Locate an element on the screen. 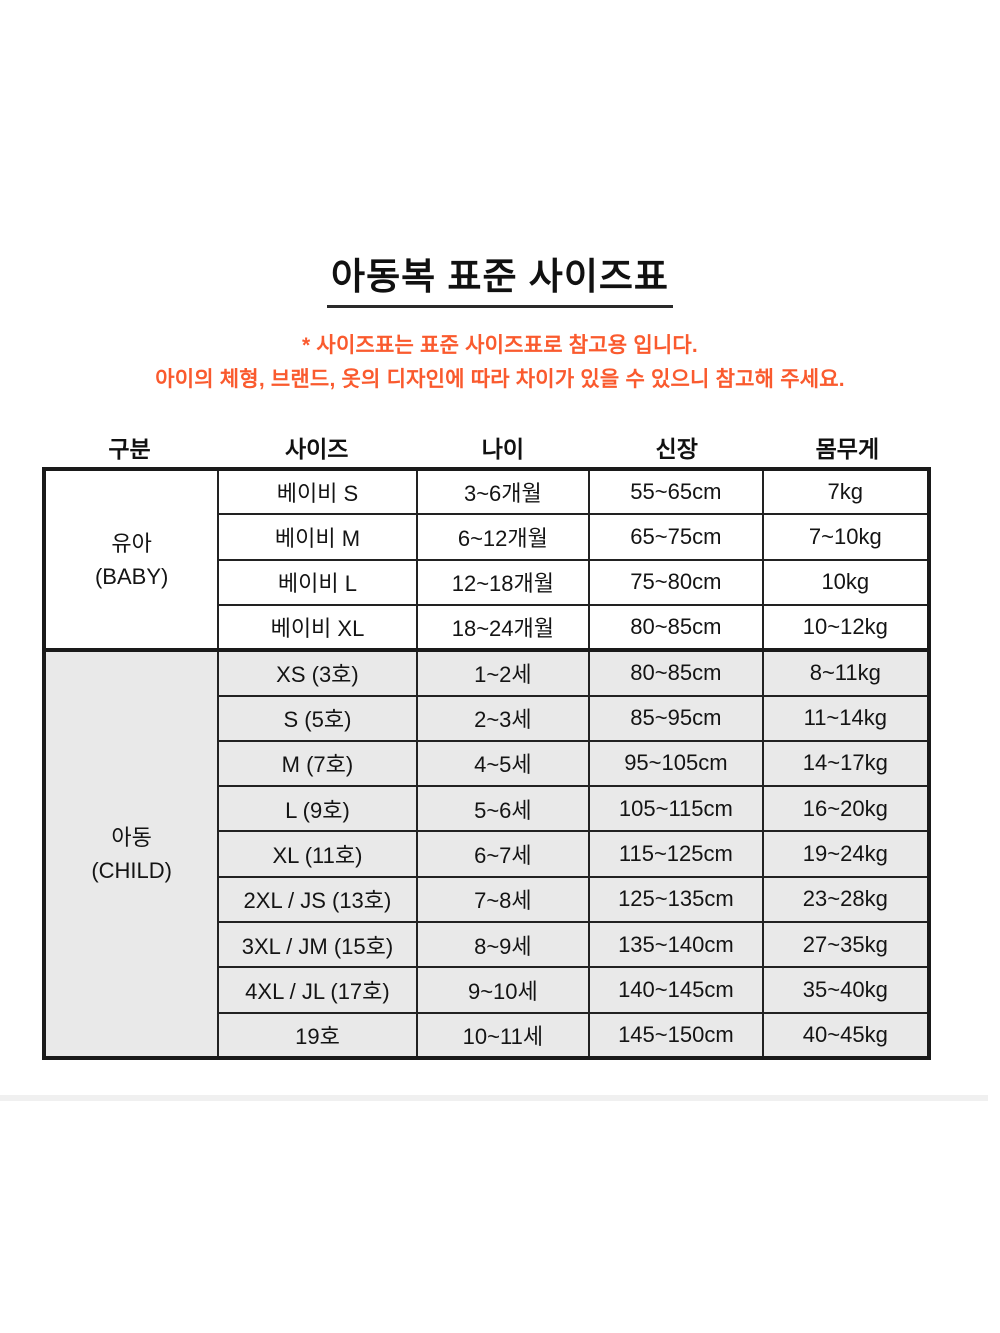 The width and height of the screenshot is (1000, 1333). table-row: 3XL / JM (15호) 8~9세 135~140cm 27~35kg is located at coordinates (487, 944).